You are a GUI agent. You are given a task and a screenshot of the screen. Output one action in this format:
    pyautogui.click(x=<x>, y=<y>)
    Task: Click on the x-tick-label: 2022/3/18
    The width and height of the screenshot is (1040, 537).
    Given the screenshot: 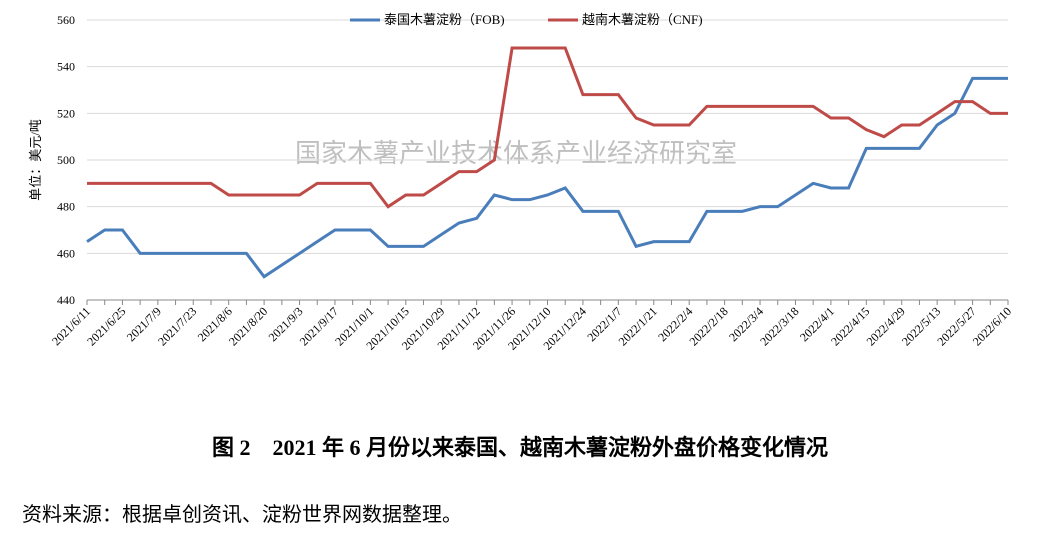 What is the action you would take?
    pyautogui.click(x=779, y=326)
    